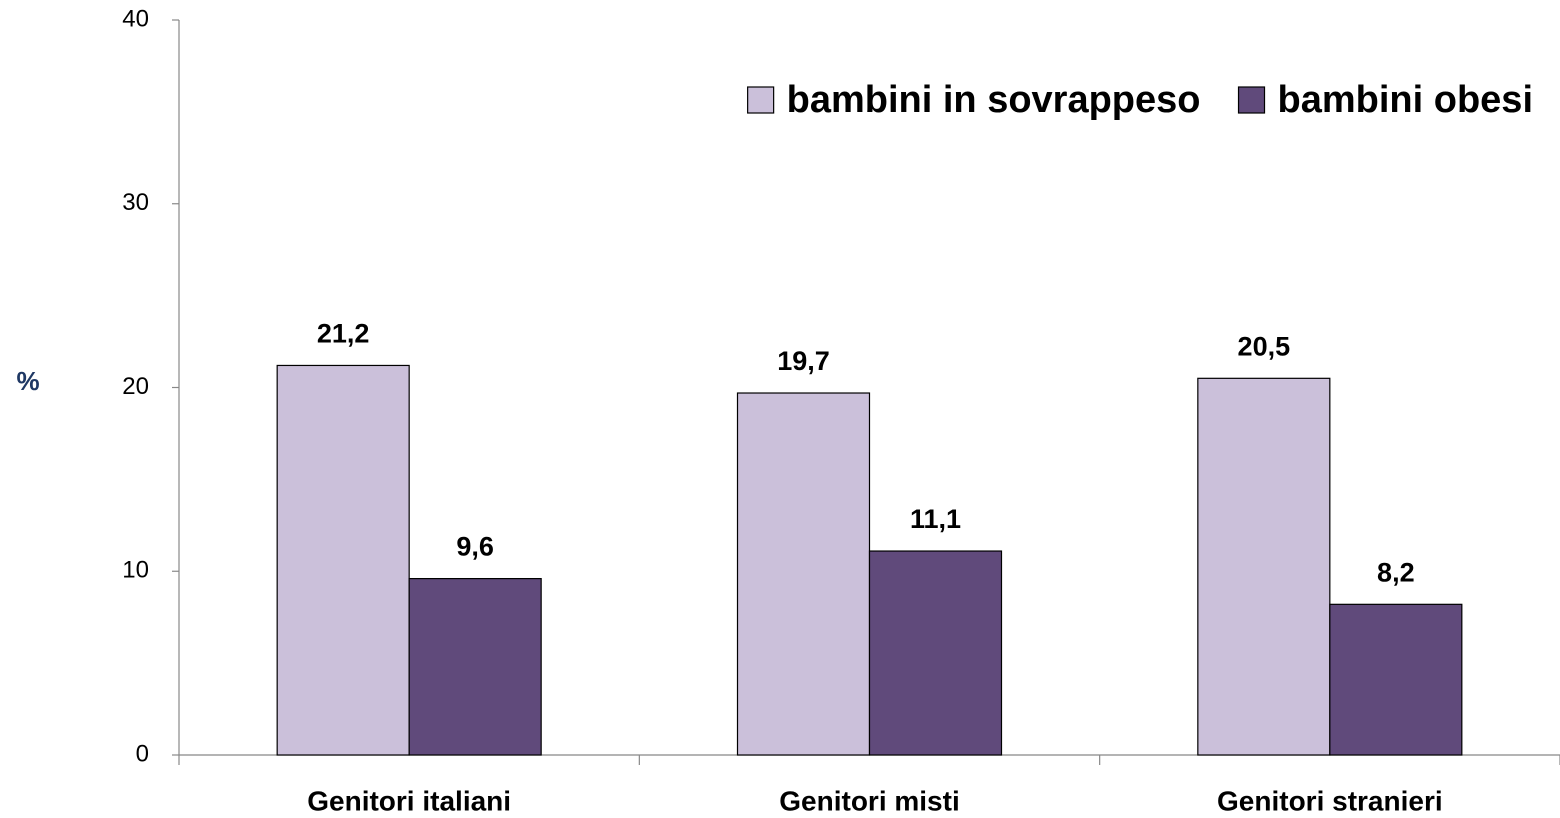 The width and height of the screenshot is (1560, 818). I want to click on y-tick-label: 10, so click(135, 570).